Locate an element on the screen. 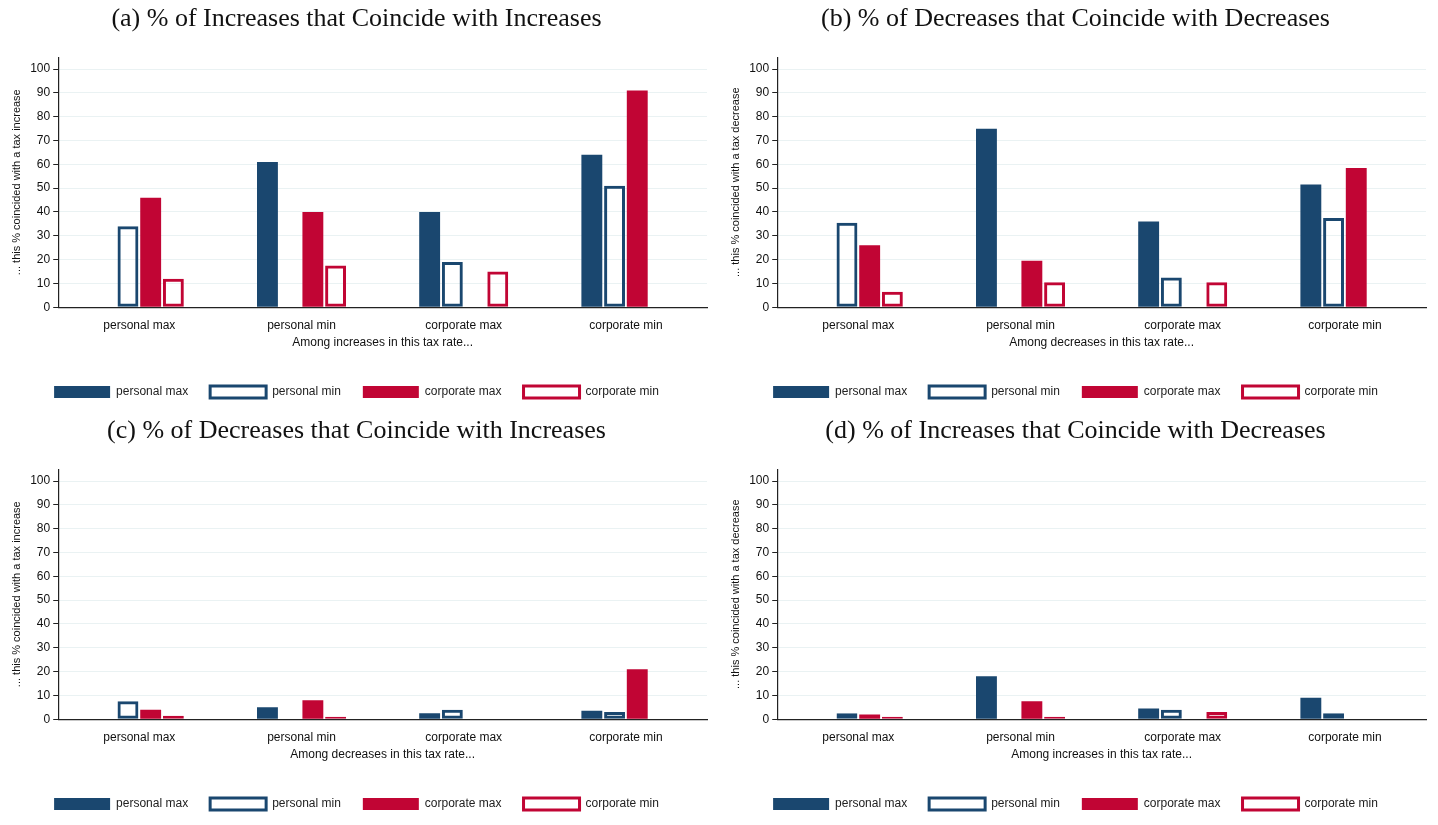 This screenshot has height=825, width=1438. chart-title: (b) % of Decreases that Coincide with Decreases is located at coordinates (1075, 18).